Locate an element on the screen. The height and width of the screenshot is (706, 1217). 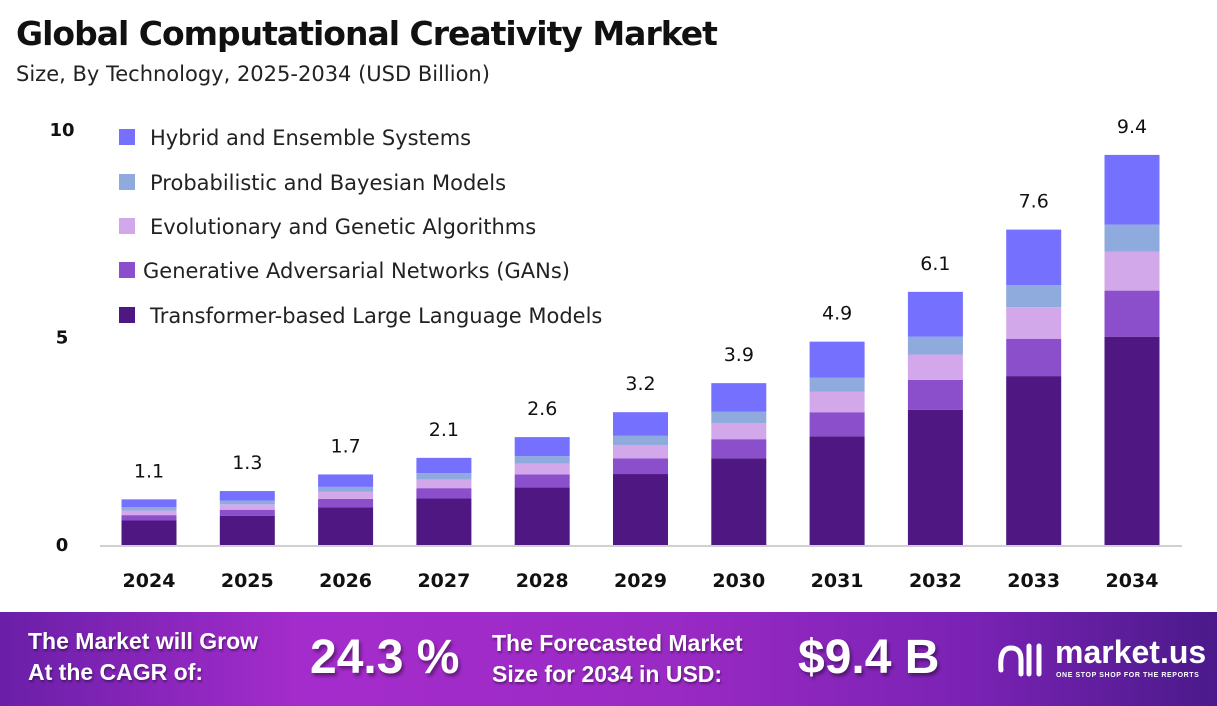
bar-total-label: 2.1 is located at coordinates (444, 430).